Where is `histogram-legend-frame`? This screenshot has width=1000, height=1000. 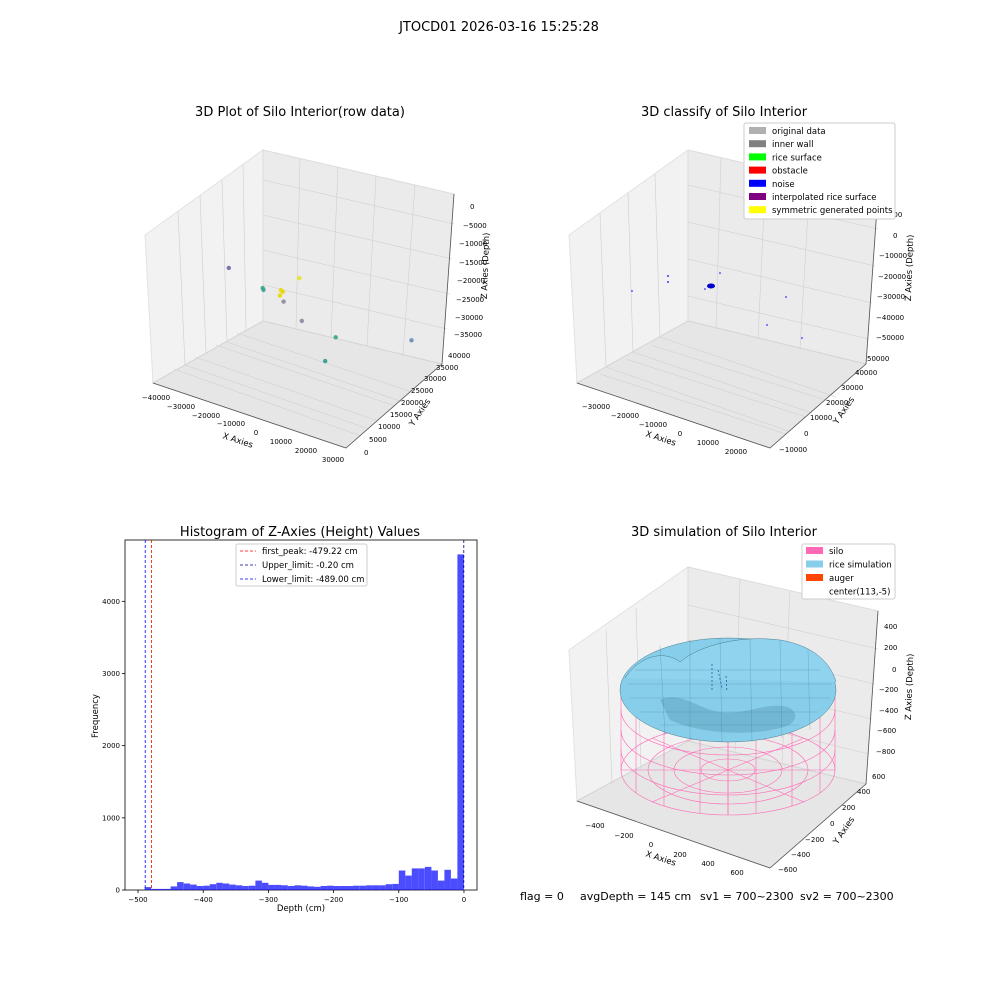
histogram-legend-frame is located at coordinates (301, 565).